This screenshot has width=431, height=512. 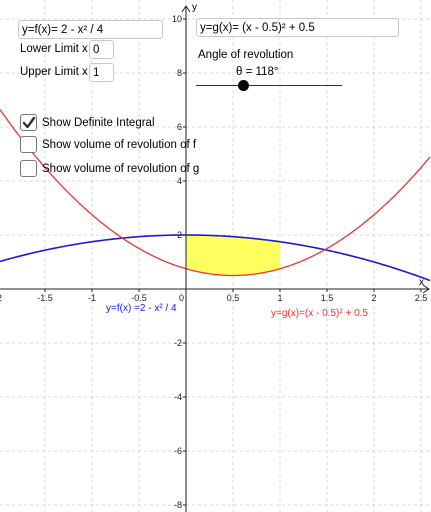 What do you see at coordinates (101, 72) in the screenshot?
I see `upper-limit-input: 1` at bounding box center [101, 72].